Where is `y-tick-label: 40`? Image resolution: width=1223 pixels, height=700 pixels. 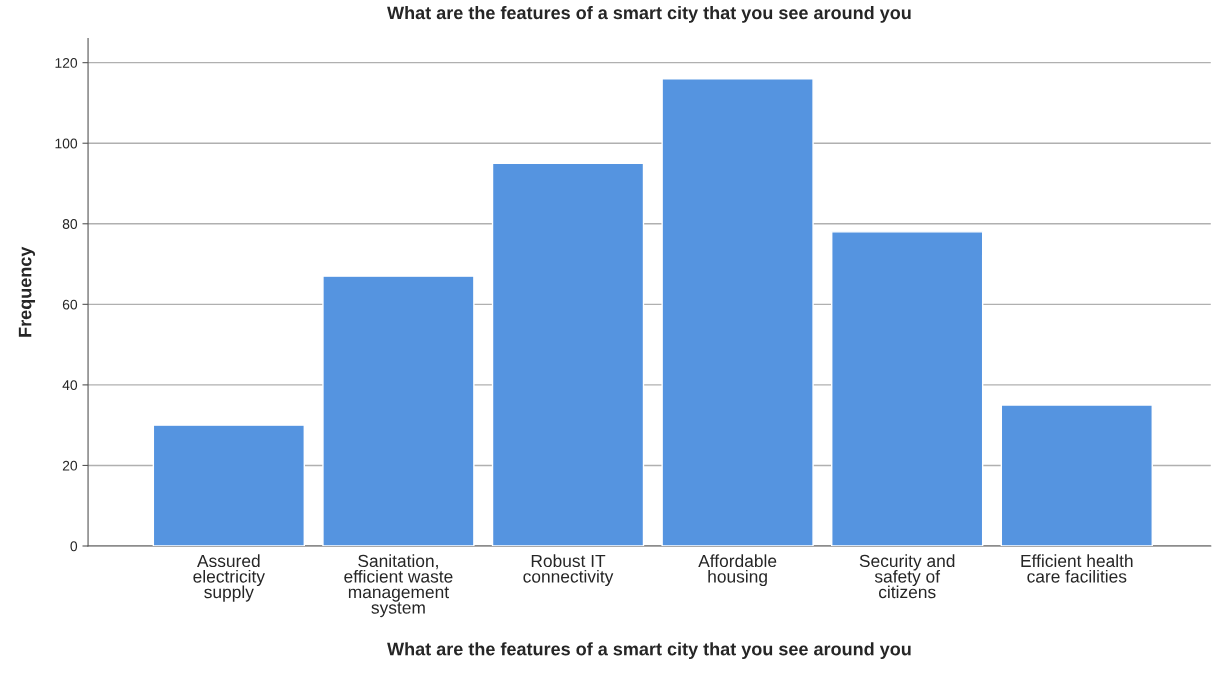
y-tick-label: 40 is located at coordinates (70, 385).